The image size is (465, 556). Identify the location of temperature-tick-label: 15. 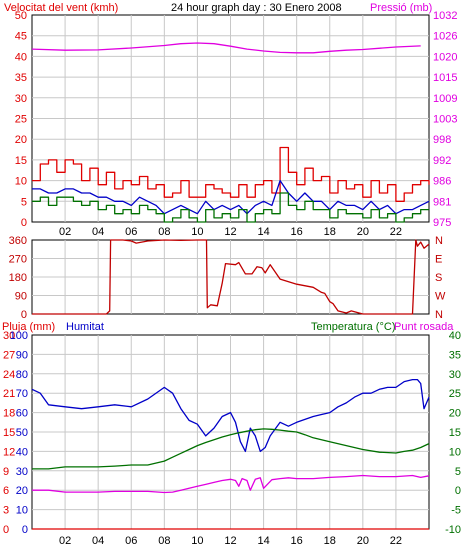
(455, 433).